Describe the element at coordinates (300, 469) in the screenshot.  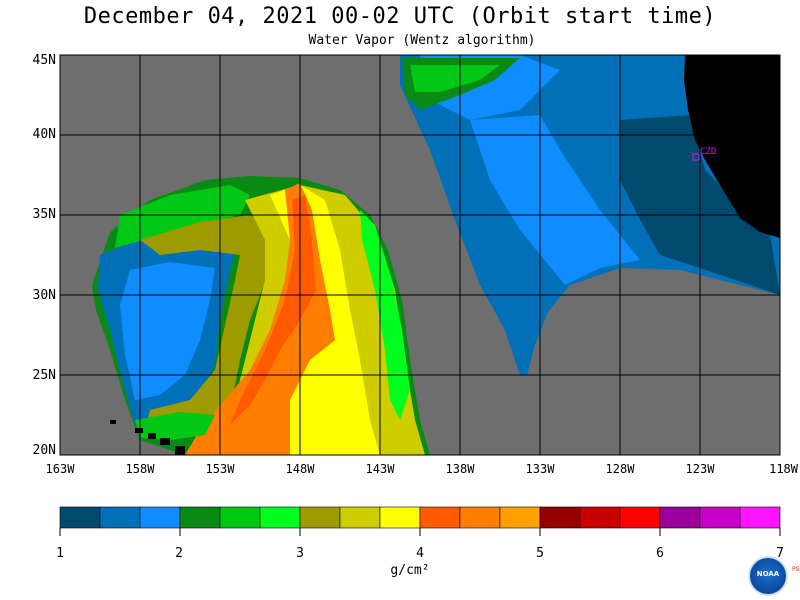
I see `lon-label-148w: 148W` at that location.